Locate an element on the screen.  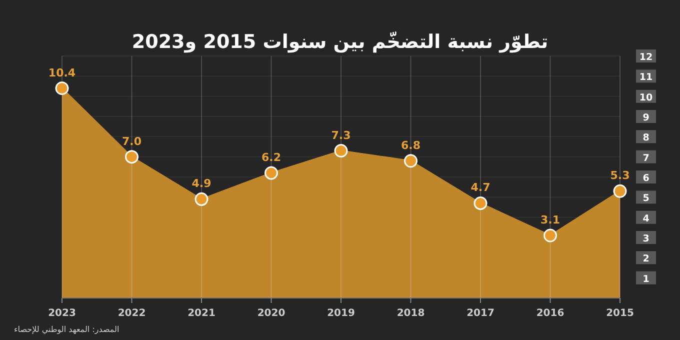
y-tick-label: 4 is located at coordinates (646, 218).